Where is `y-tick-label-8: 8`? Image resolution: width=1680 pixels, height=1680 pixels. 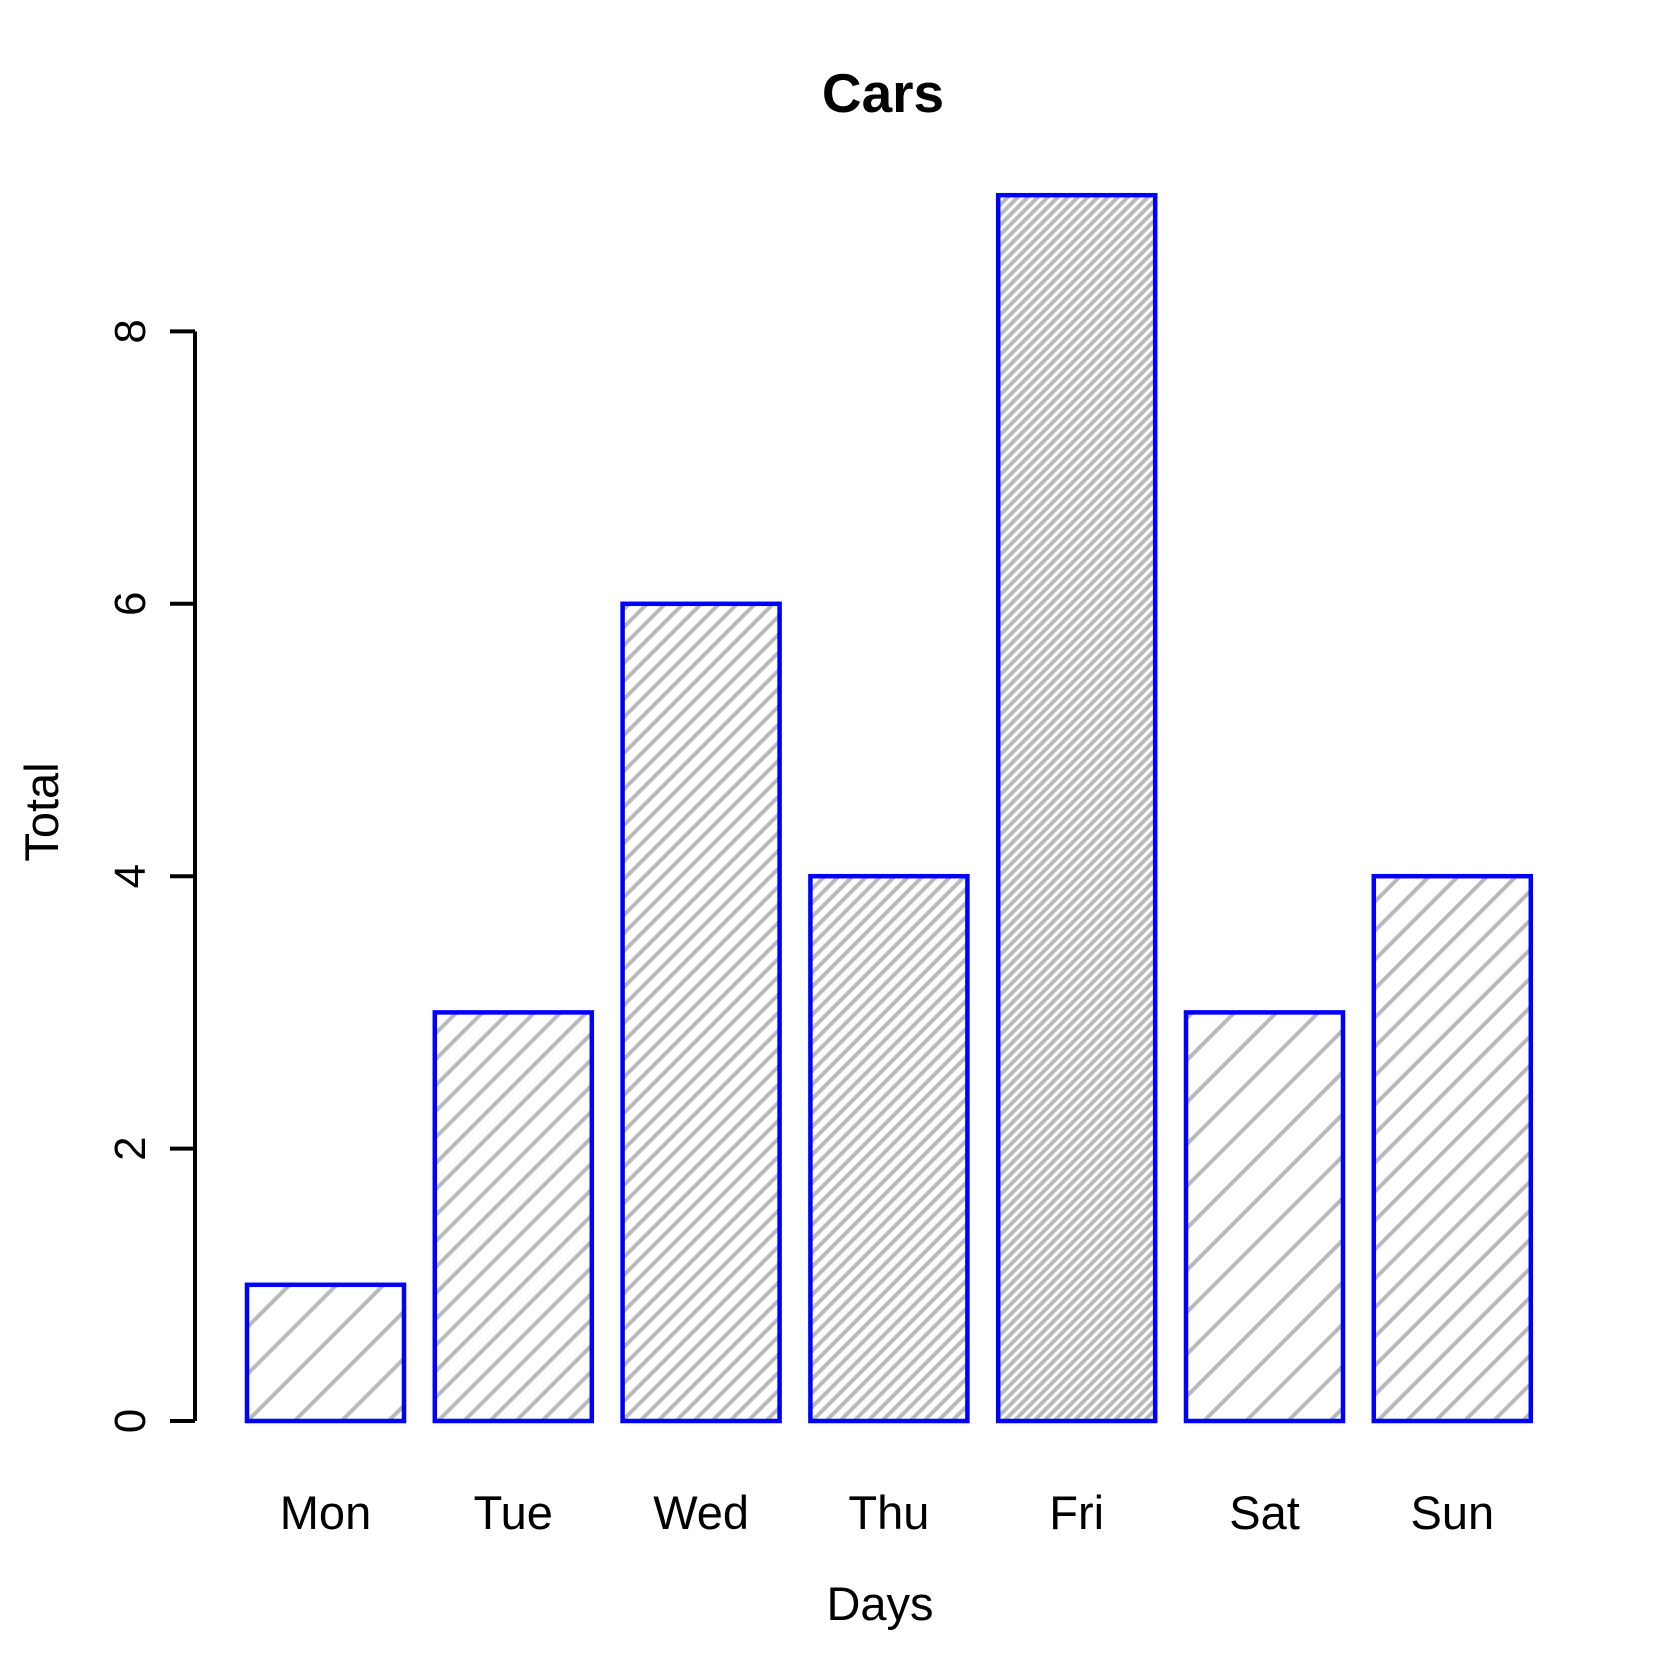 y-tick-label-8: 8 is located at coordinates (130, 331).